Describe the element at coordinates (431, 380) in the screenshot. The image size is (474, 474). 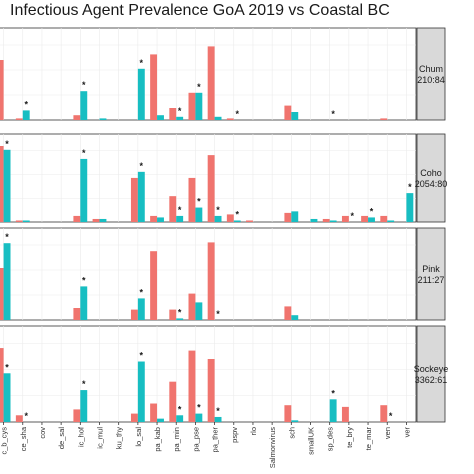
I see `facet-strip-value: 3362:61` at that location.